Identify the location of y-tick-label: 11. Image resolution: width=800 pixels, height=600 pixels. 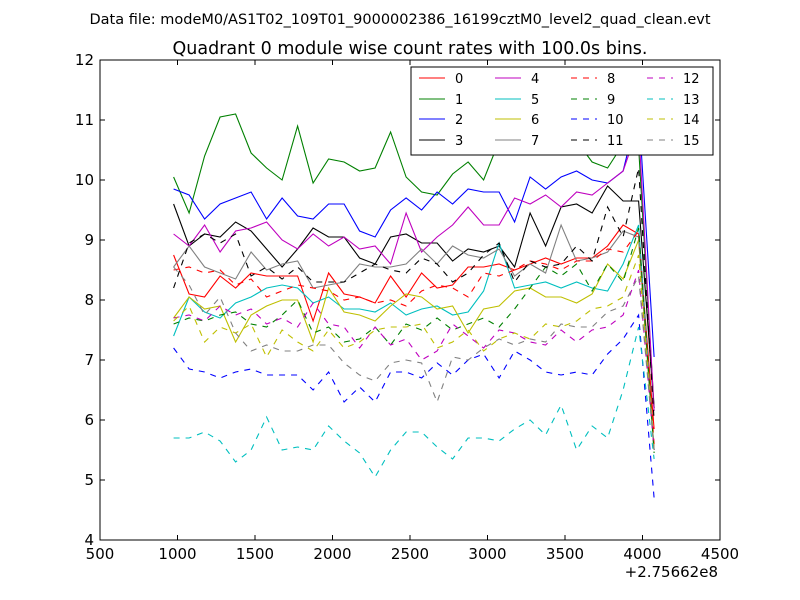
(84, 120).